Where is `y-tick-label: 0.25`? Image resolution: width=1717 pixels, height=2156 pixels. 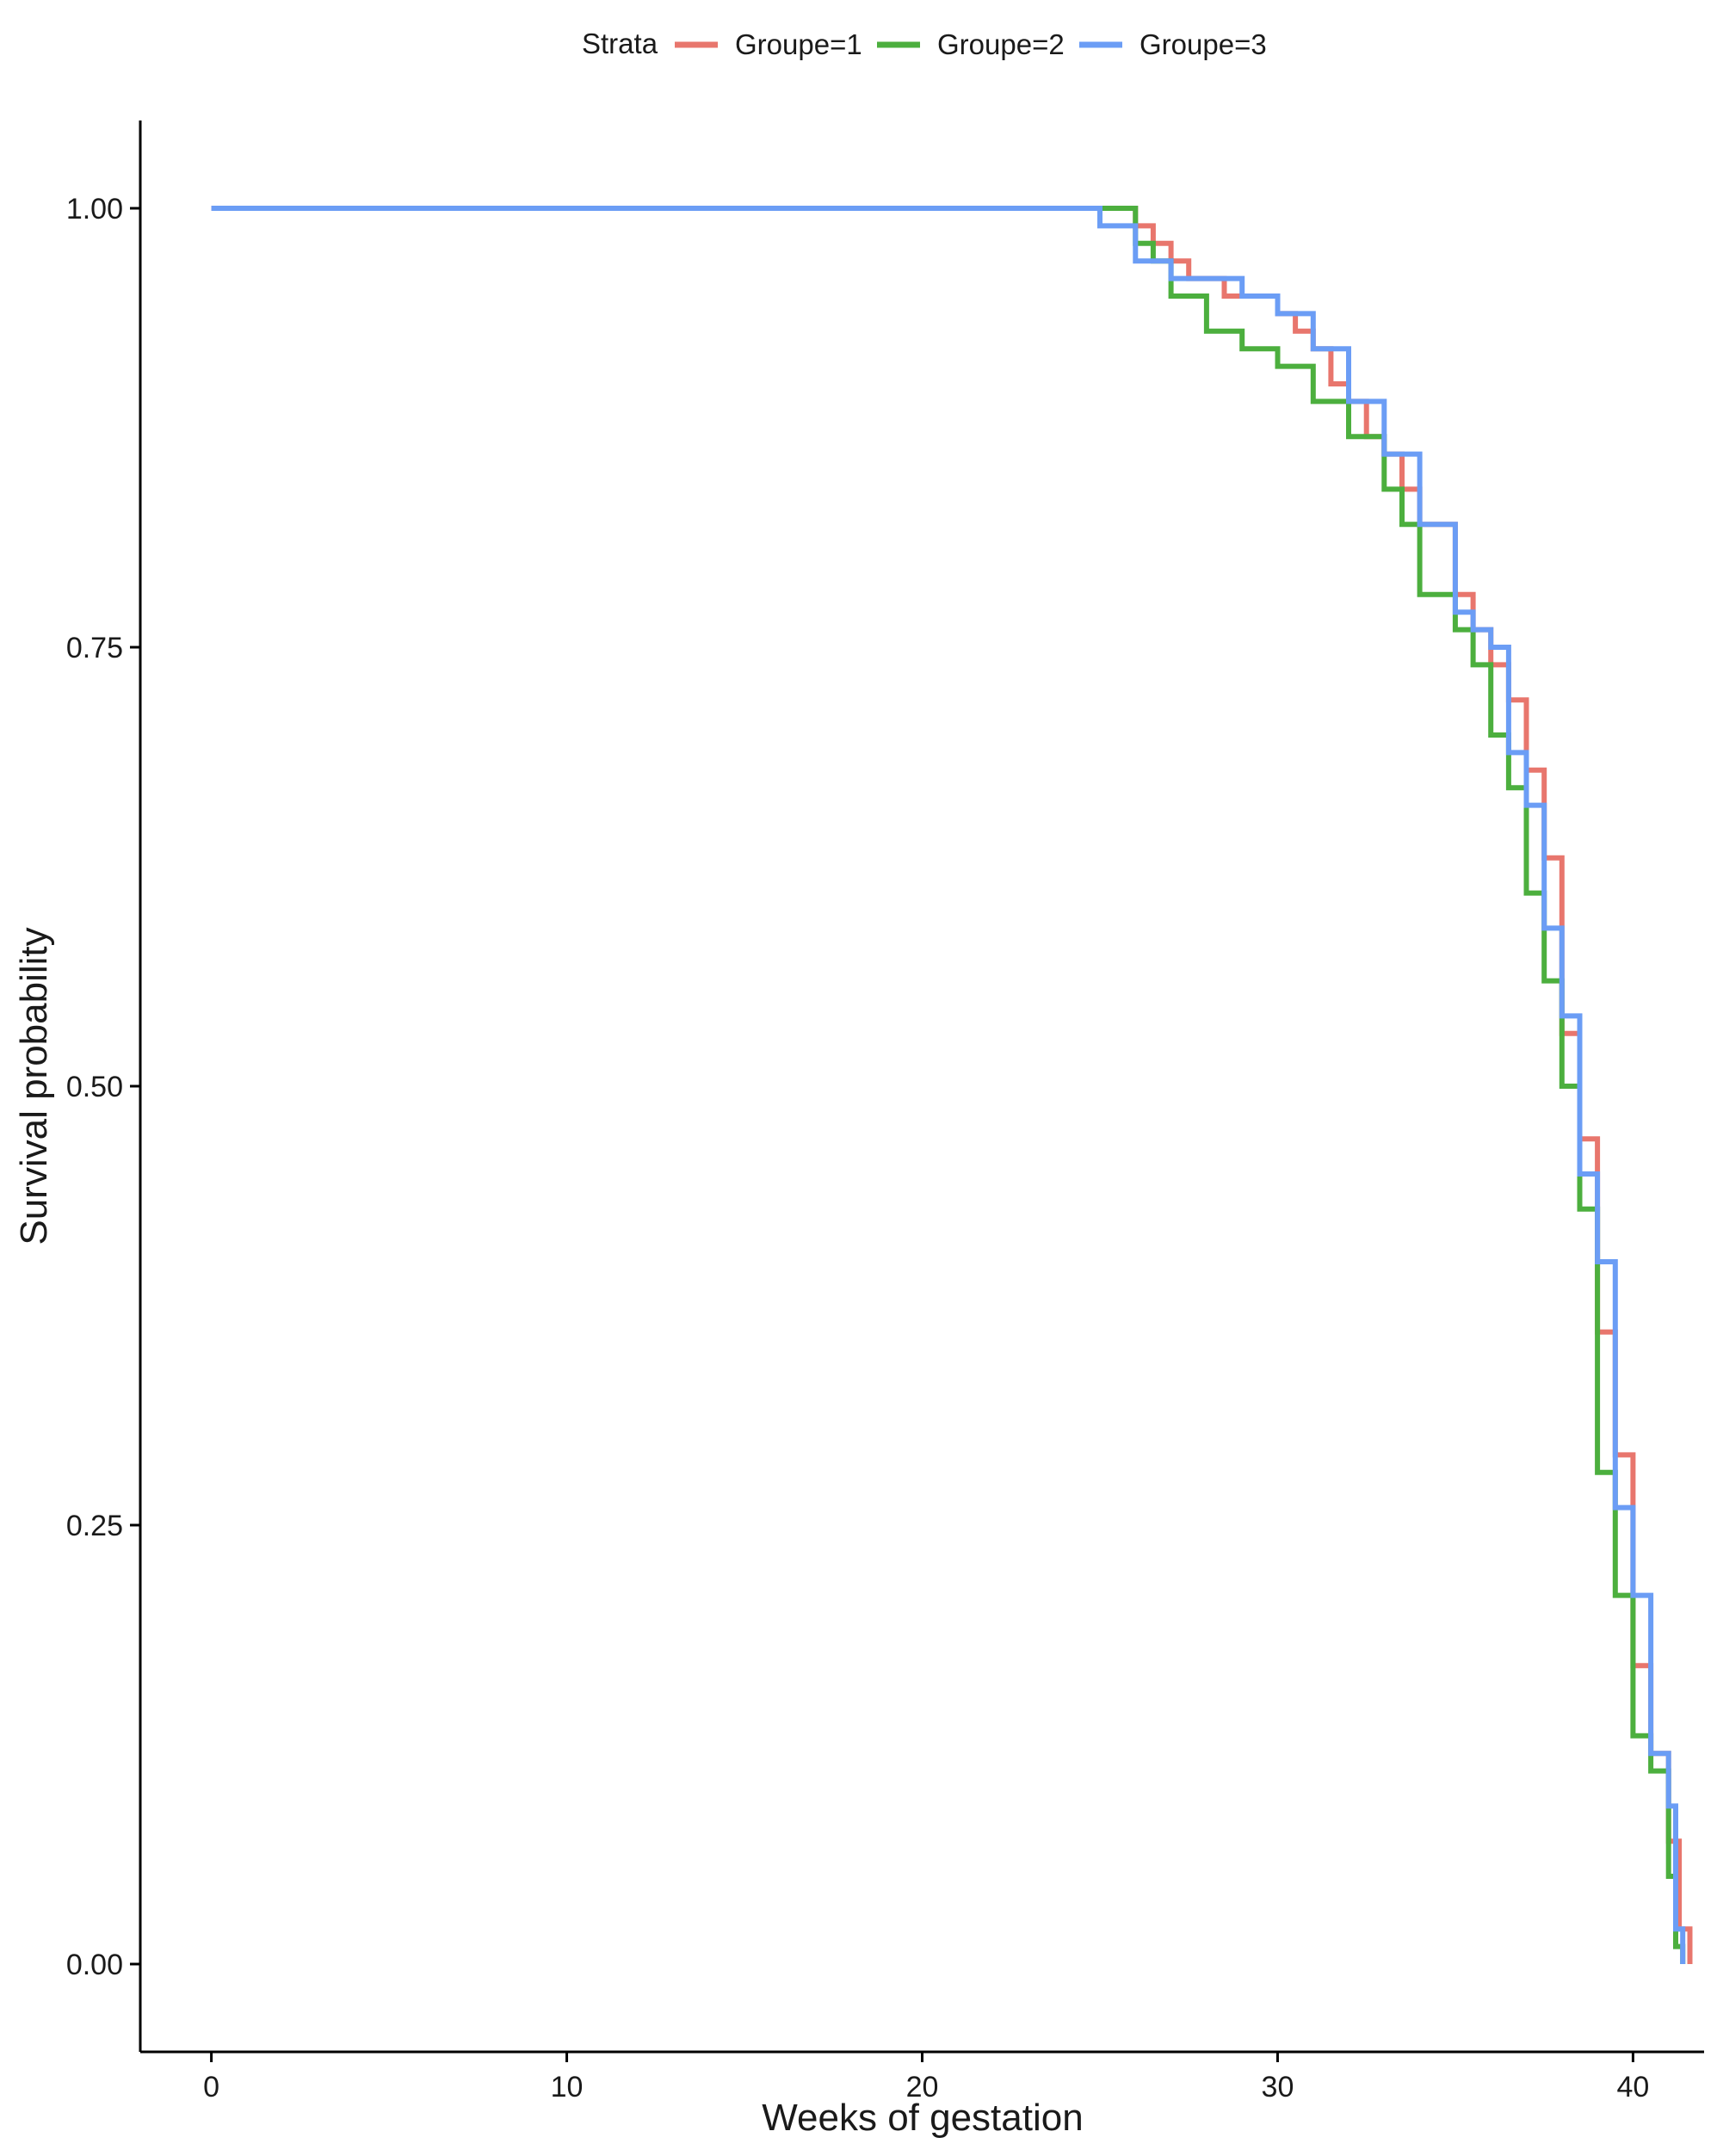 y-tick-label: 0.25 is located at coordinates (94, 1526).